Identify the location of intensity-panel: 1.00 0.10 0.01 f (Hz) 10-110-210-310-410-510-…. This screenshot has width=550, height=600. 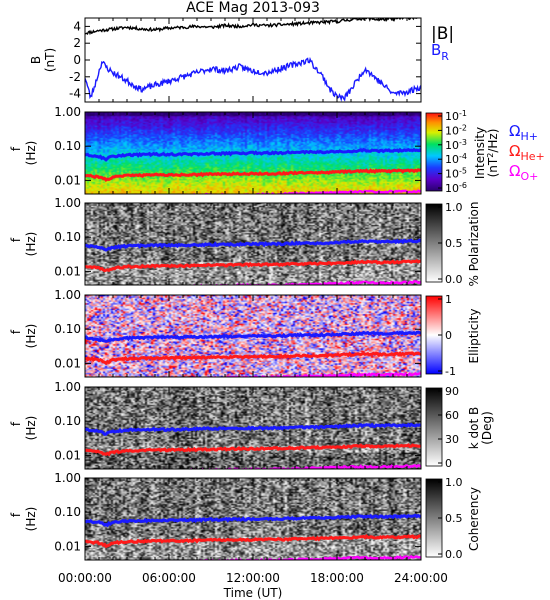
(254, 150).